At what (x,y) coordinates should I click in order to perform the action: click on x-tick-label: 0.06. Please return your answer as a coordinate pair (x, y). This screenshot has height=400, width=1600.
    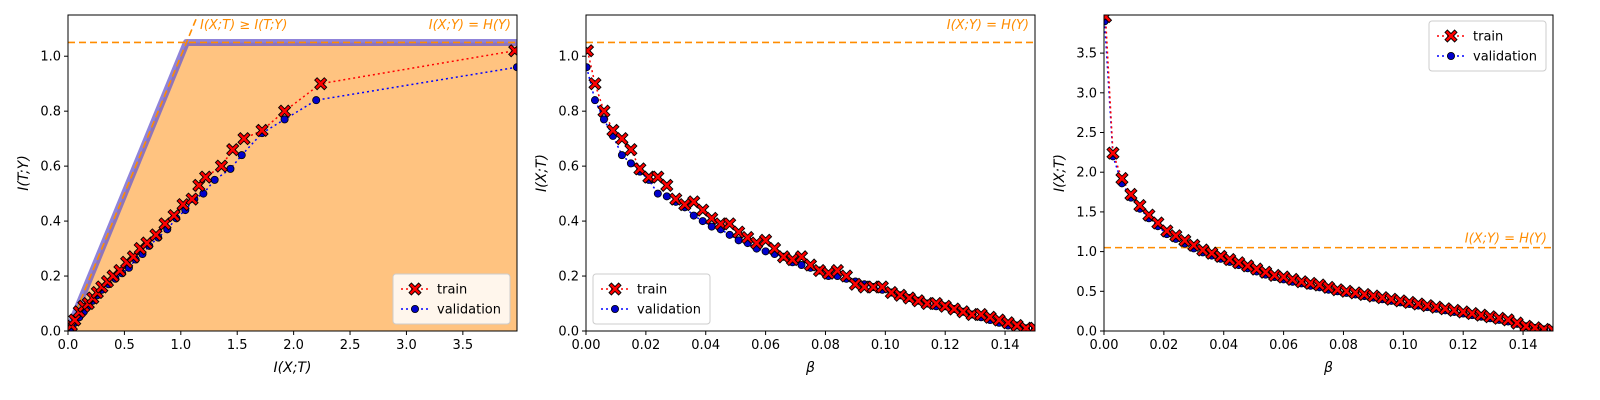
    Looking at the image, I should click on (1283, 345).